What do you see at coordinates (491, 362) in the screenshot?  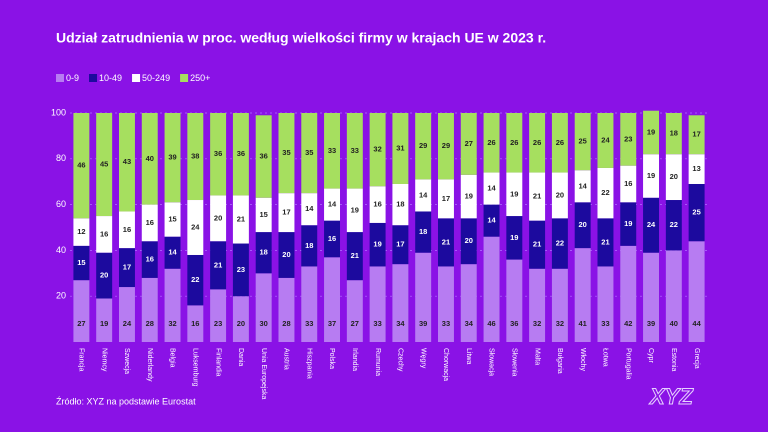 I see `x-tick-label: Słowacja` at bounding box center [491, 362].